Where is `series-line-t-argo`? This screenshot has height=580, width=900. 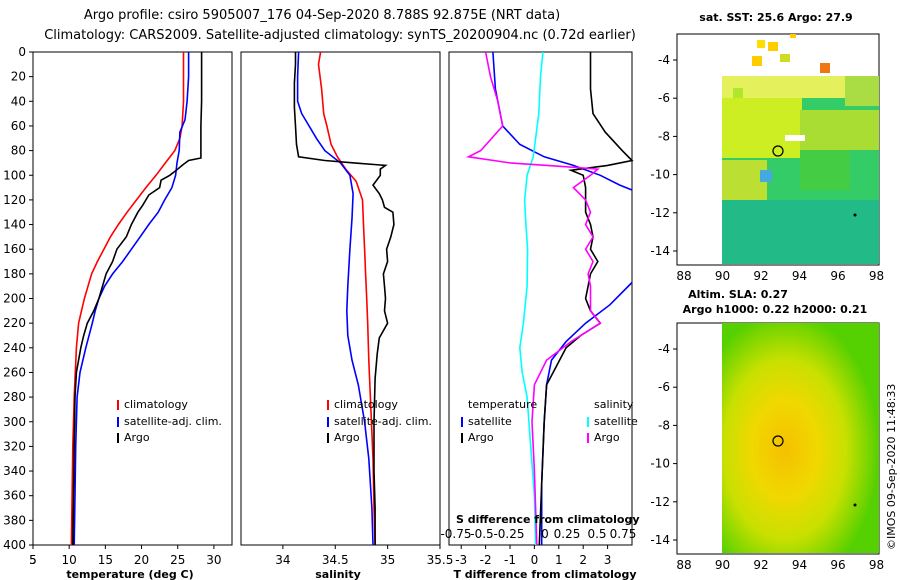 series-line-t-argo is located at coordinates (586, 299).